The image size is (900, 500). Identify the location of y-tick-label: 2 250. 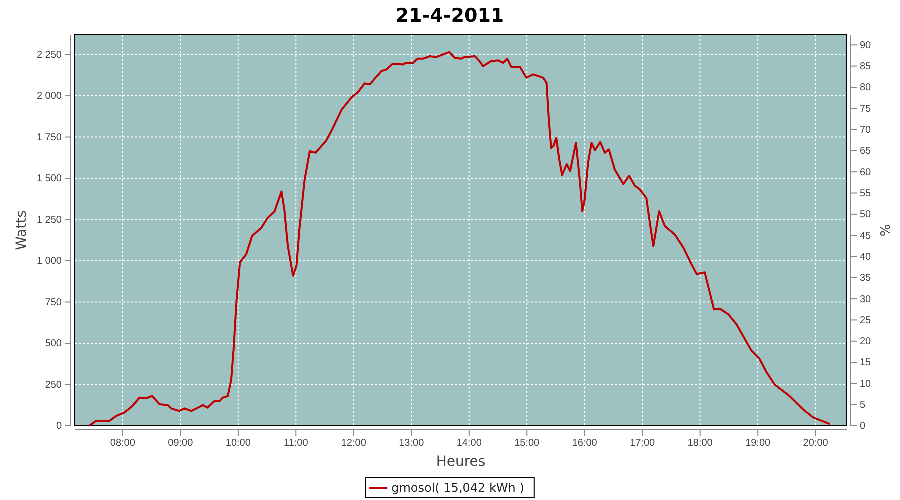
(49, 55).